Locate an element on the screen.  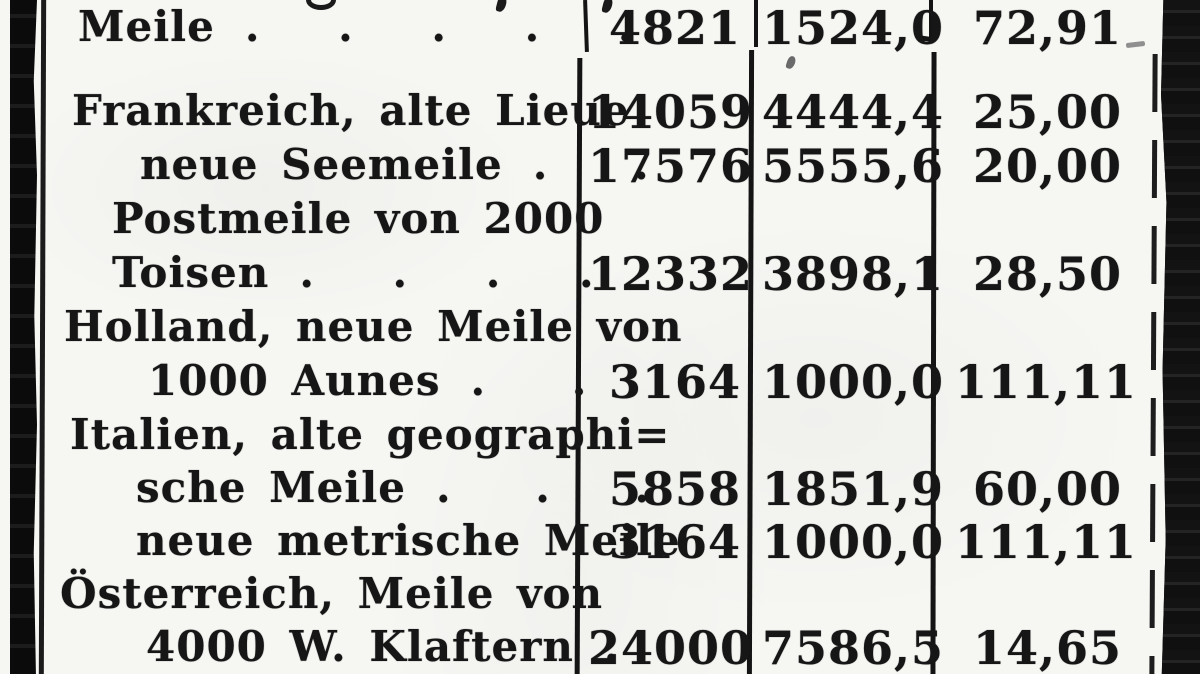
row-label: Frankreich, alte Lieue is located at coordinates (351, 110).